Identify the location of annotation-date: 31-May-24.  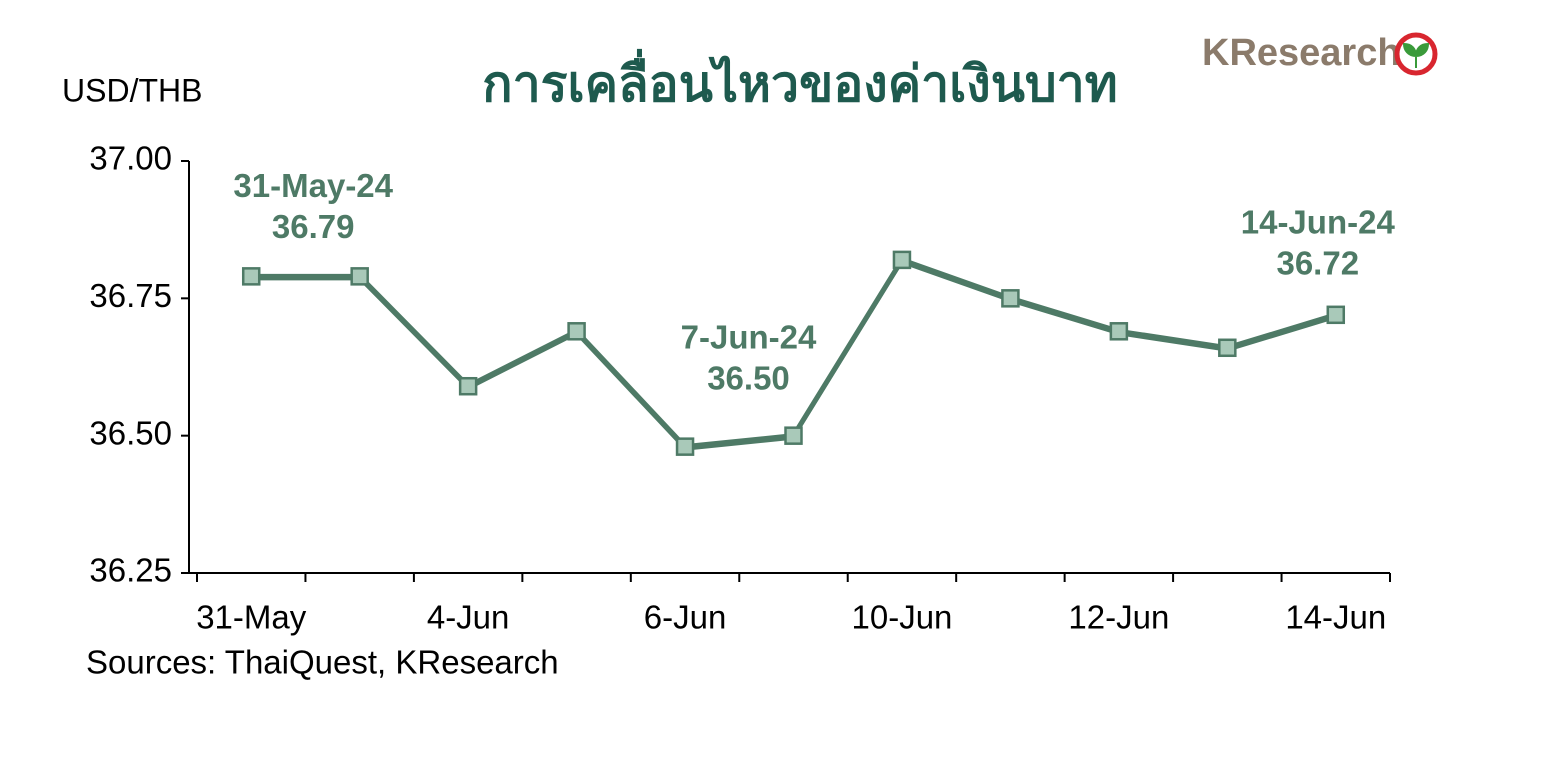
(313, 185).